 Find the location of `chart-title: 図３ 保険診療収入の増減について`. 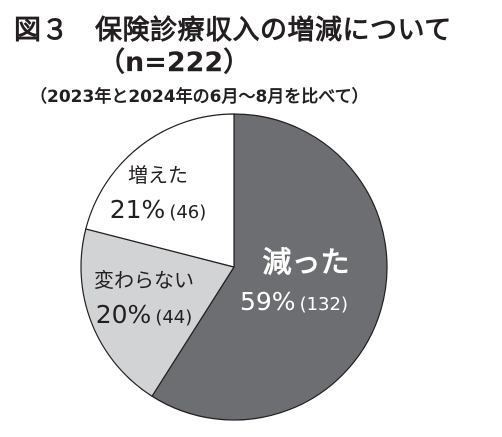

chart-title: 図３ 保険診療収入の増減について is located at coordinates (233, 27).